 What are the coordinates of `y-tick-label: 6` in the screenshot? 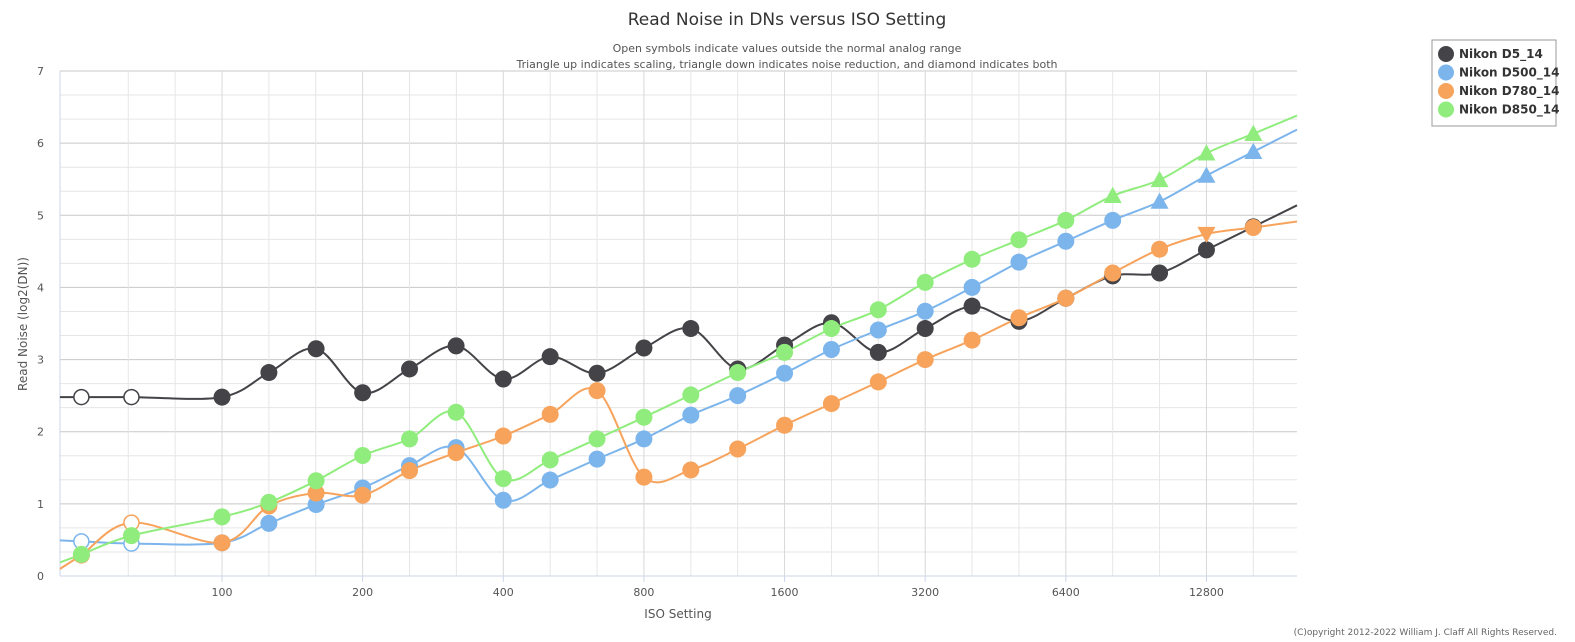 It's located at (40, 143).